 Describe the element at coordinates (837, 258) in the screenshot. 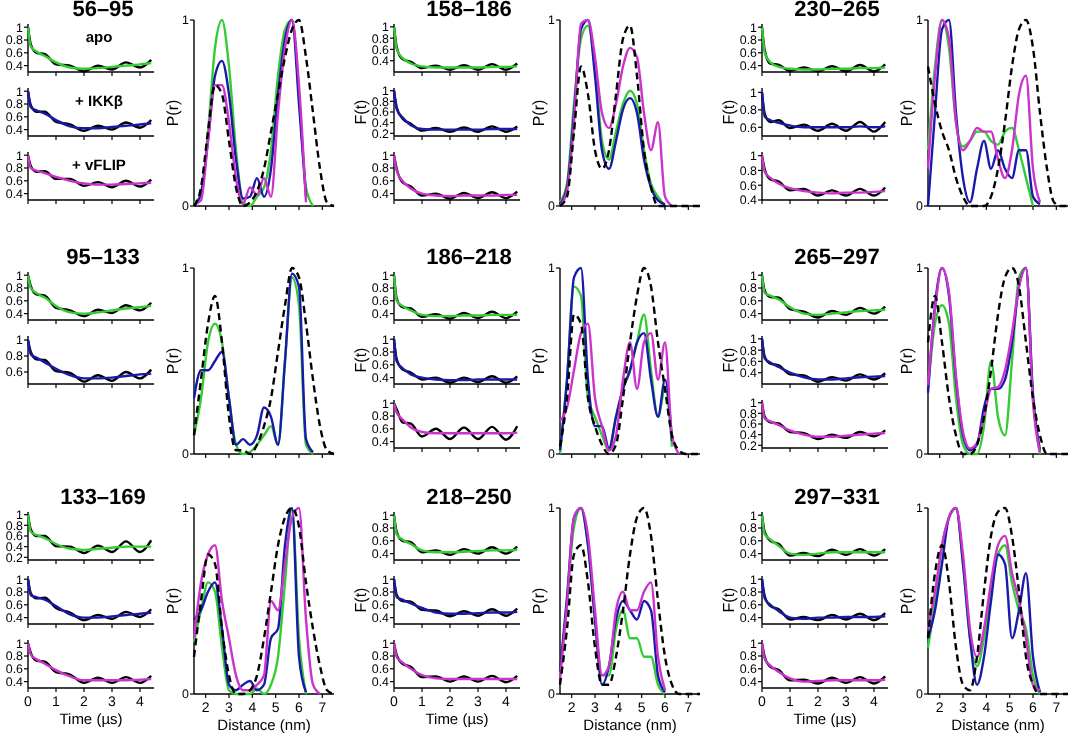

I see `chart-title: 265–297` at that location.